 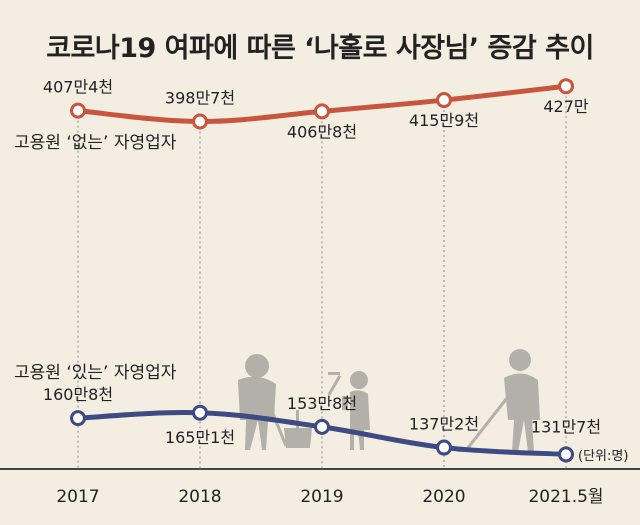 I want to click on worker-silhouettes-illustration, so click(x=389, y=401).